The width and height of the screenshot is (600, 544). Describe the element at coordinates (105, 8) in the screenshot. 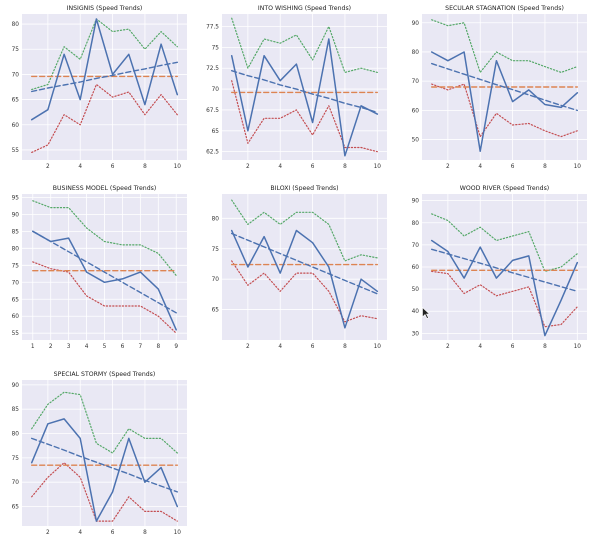

I see `chart-title: INSIGNIS (Speed Trends)` at that location.